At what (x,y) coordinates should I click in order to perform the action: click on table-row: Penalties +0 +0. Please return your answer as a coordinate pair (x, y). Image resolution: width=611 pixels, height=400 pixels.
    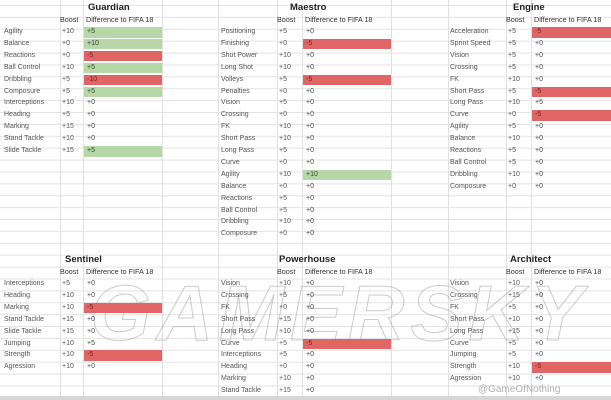
    Looking at the image, I should click on (305, 92).